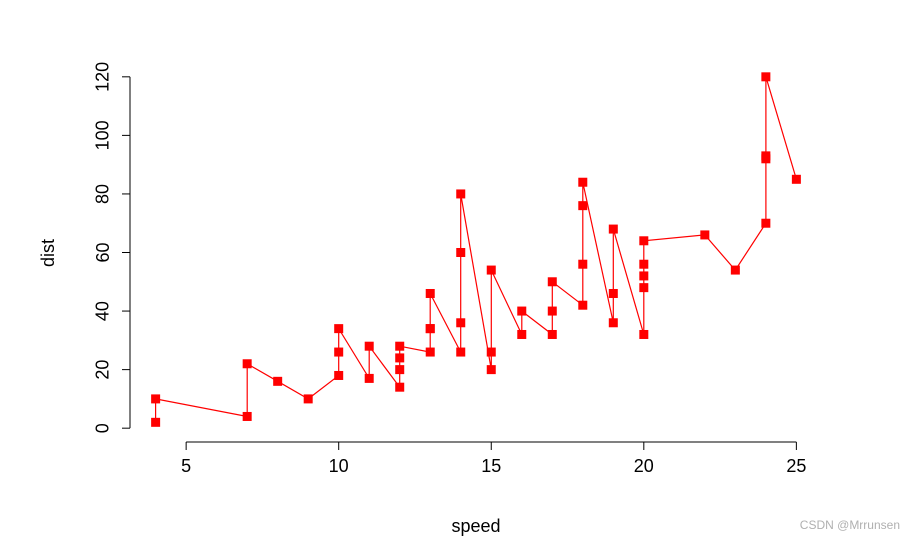  I want to click on y-tick-label: 60, so click(103, 252).